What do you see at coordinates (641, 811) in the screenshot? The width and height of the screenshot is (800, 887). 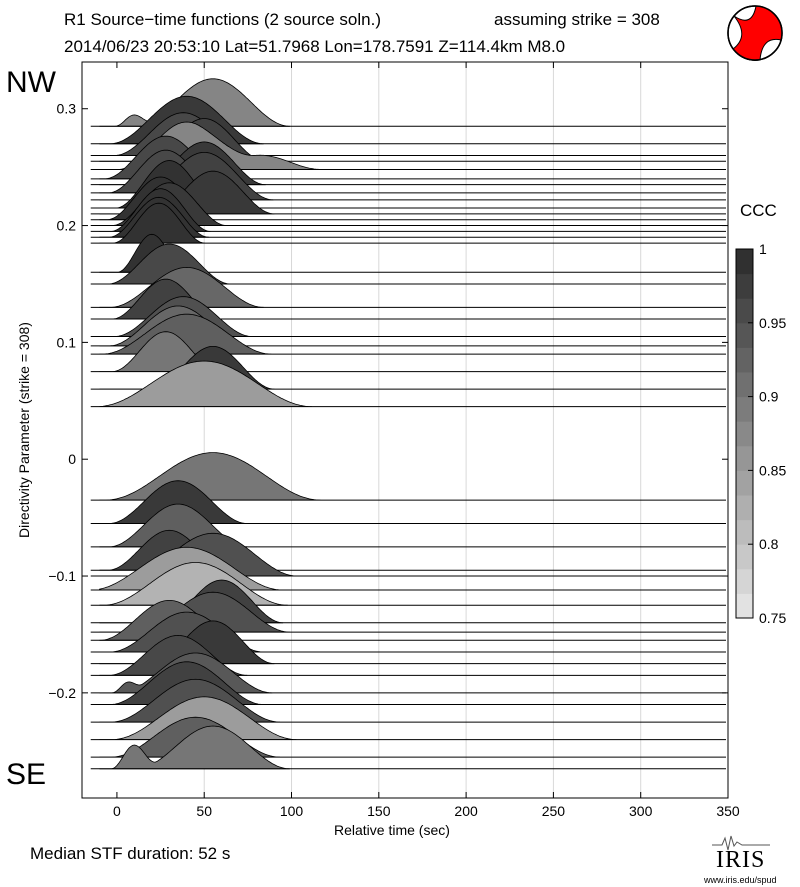 I see `x-tick-label: 300` at bounding box center [641, 811].